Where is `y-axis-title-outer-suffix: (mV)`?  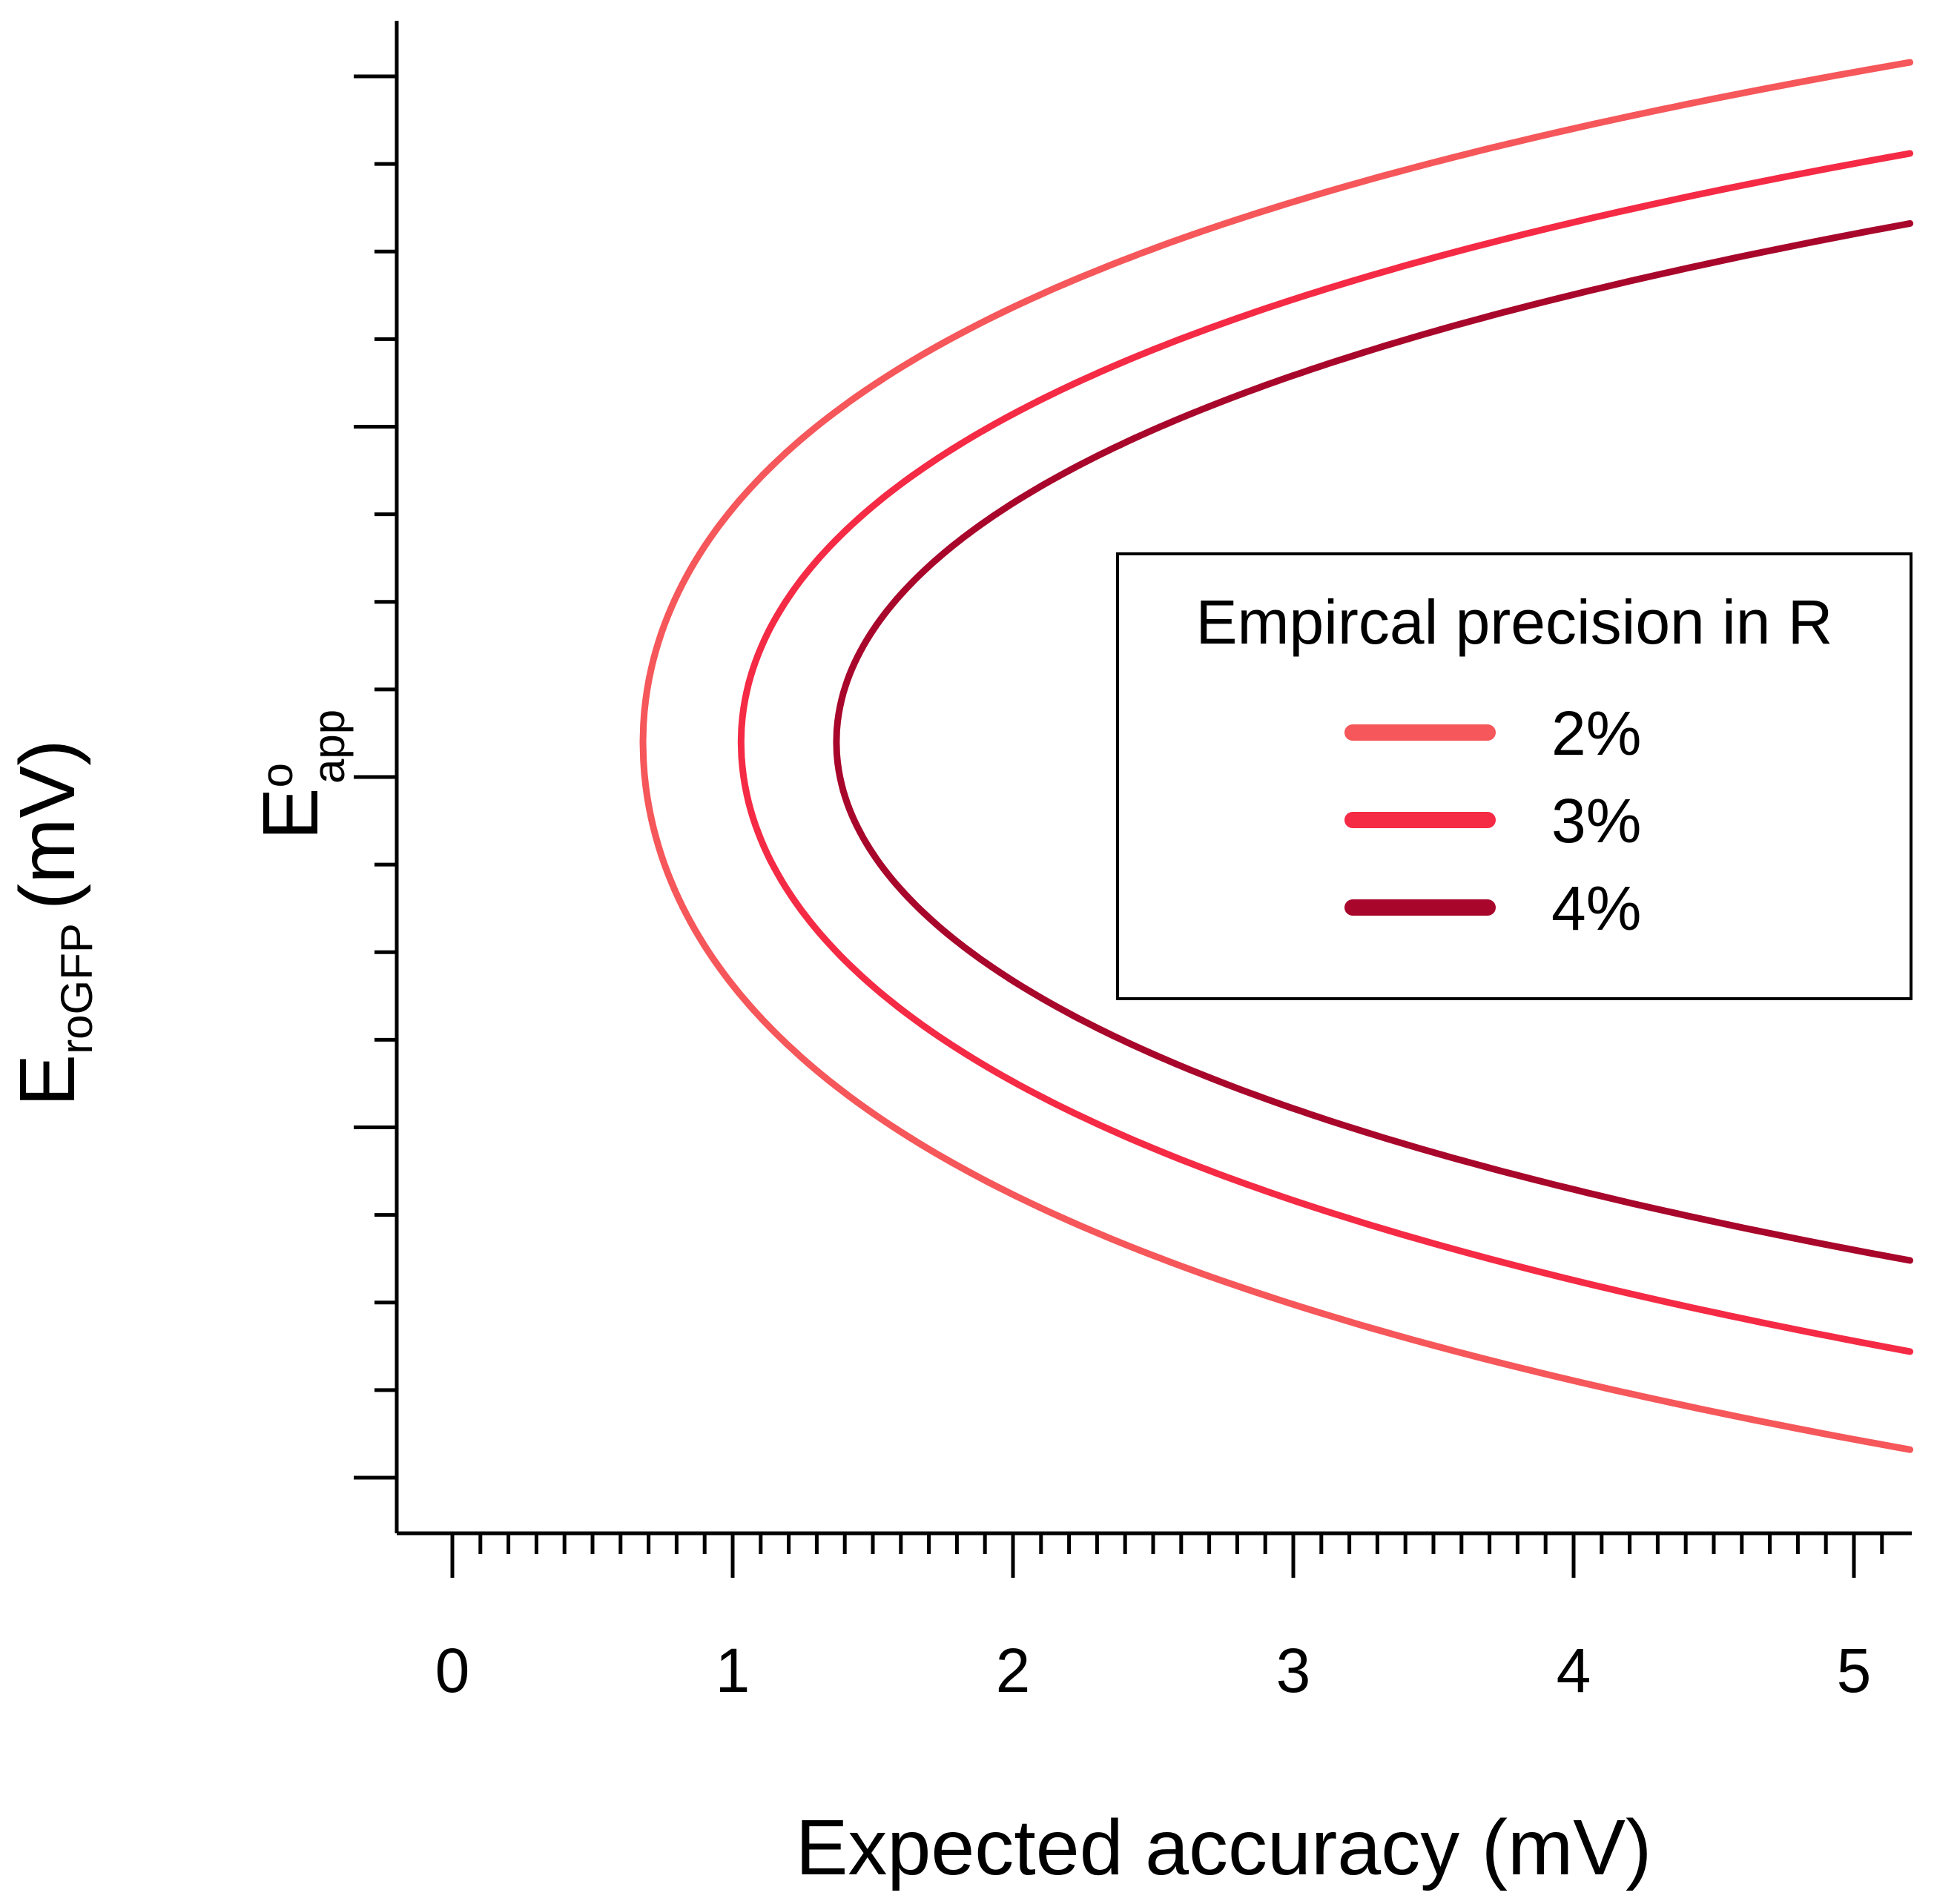 y-axis-title-outer-suffix: (mV) is located at coordinates (47, 825).